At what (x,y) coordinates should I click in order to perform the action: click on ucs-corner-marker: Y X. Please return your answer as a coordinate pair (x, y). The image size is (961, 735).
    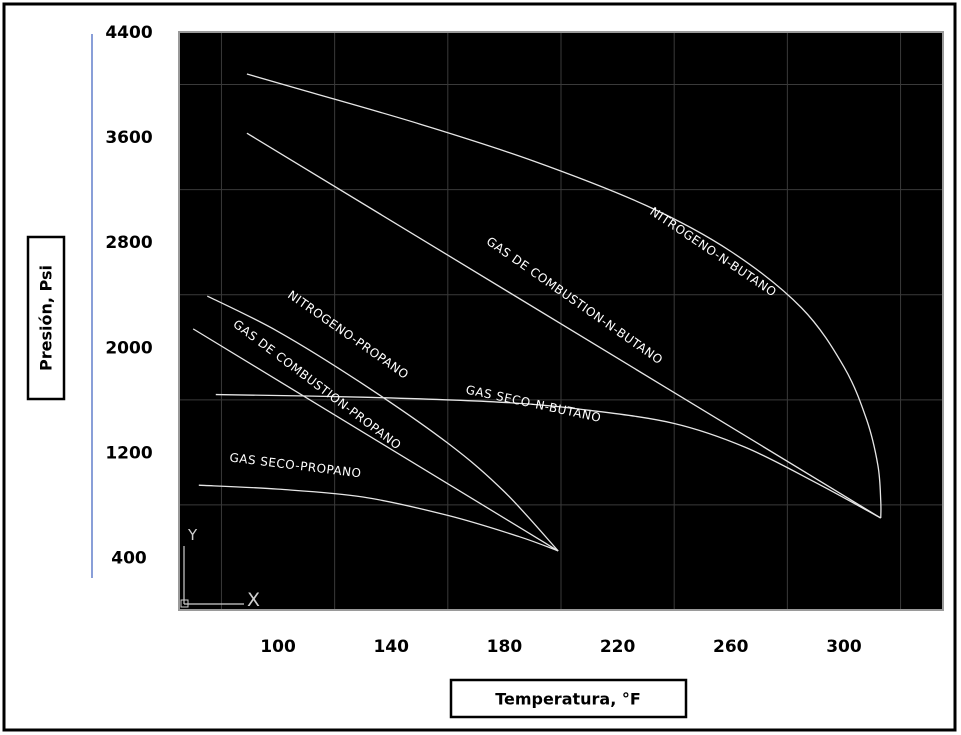
    Looking at the image, I should click on (220, 568).